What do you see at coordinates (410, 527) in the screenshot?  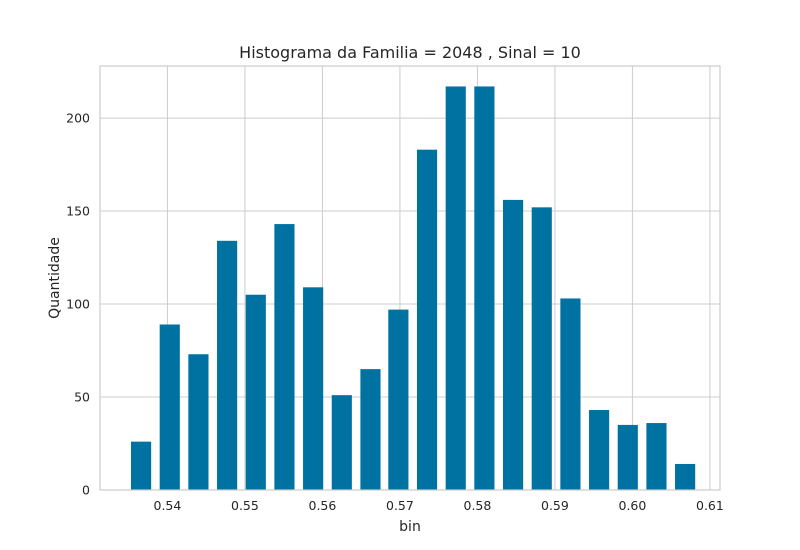 I see `x-axis-label: bin` at bounding box center [410, 527].